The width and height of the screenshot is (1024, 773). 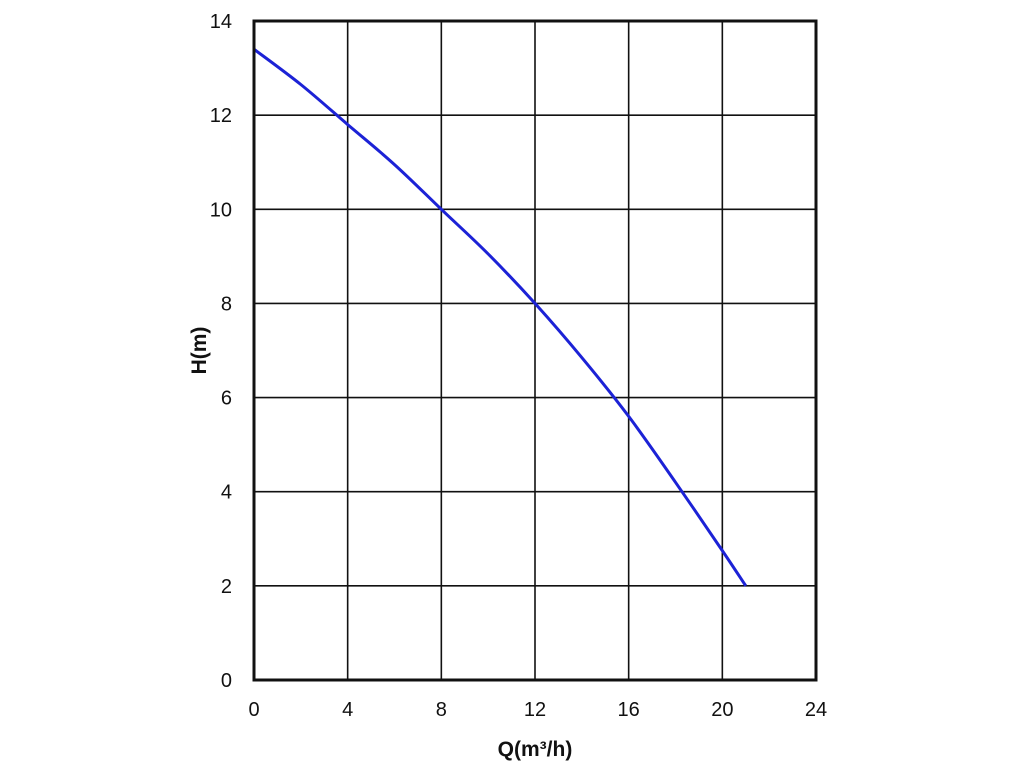 What do you see at coordinates (221, 351) in the screenshot?
I see `y-axis-ticks: 0 2 4 6 8 10 12 14` at bounding box center [221, 351].